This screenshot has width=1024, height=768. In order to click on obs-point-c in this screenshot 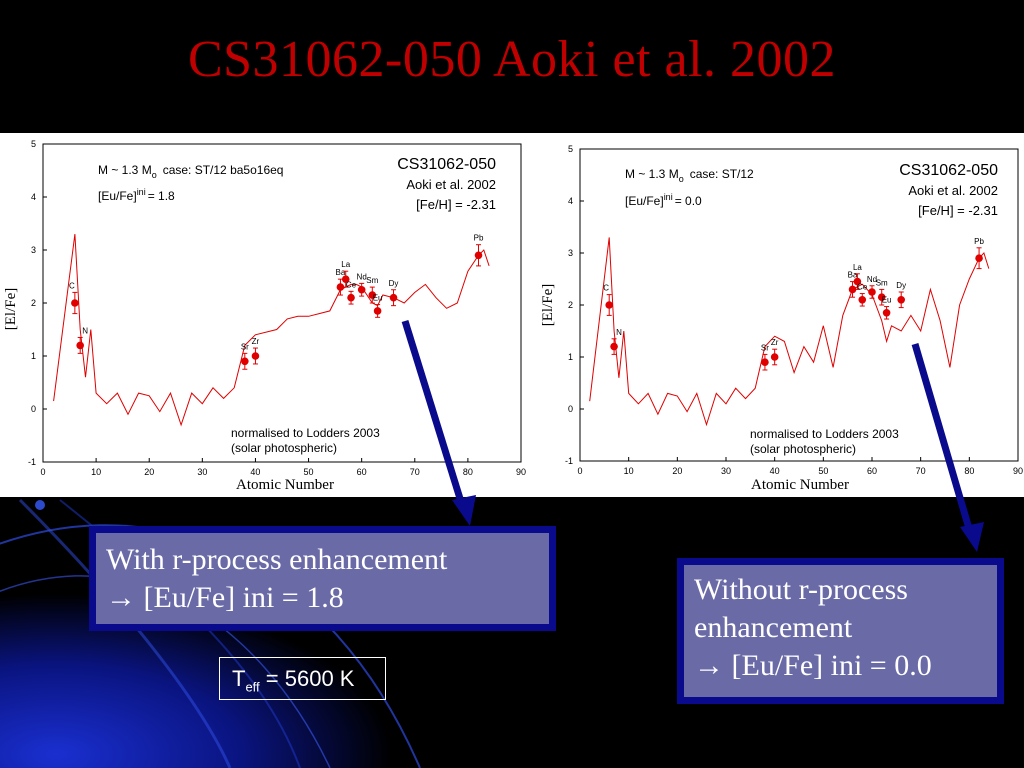, I will do `click(75, 303)`.